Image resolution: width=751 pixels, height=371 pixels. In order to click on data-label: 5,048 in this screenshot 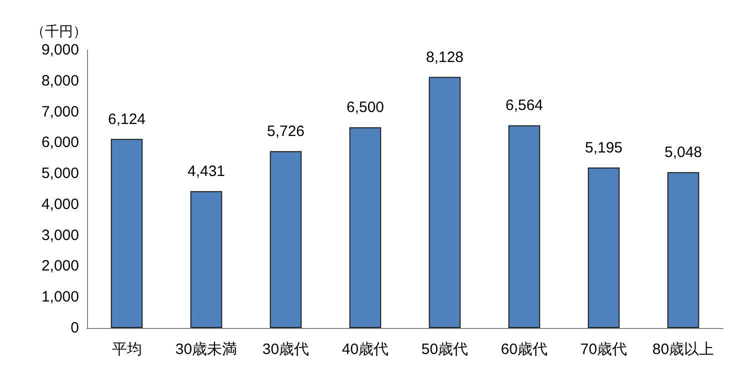, I will do `click(683, 153)`.